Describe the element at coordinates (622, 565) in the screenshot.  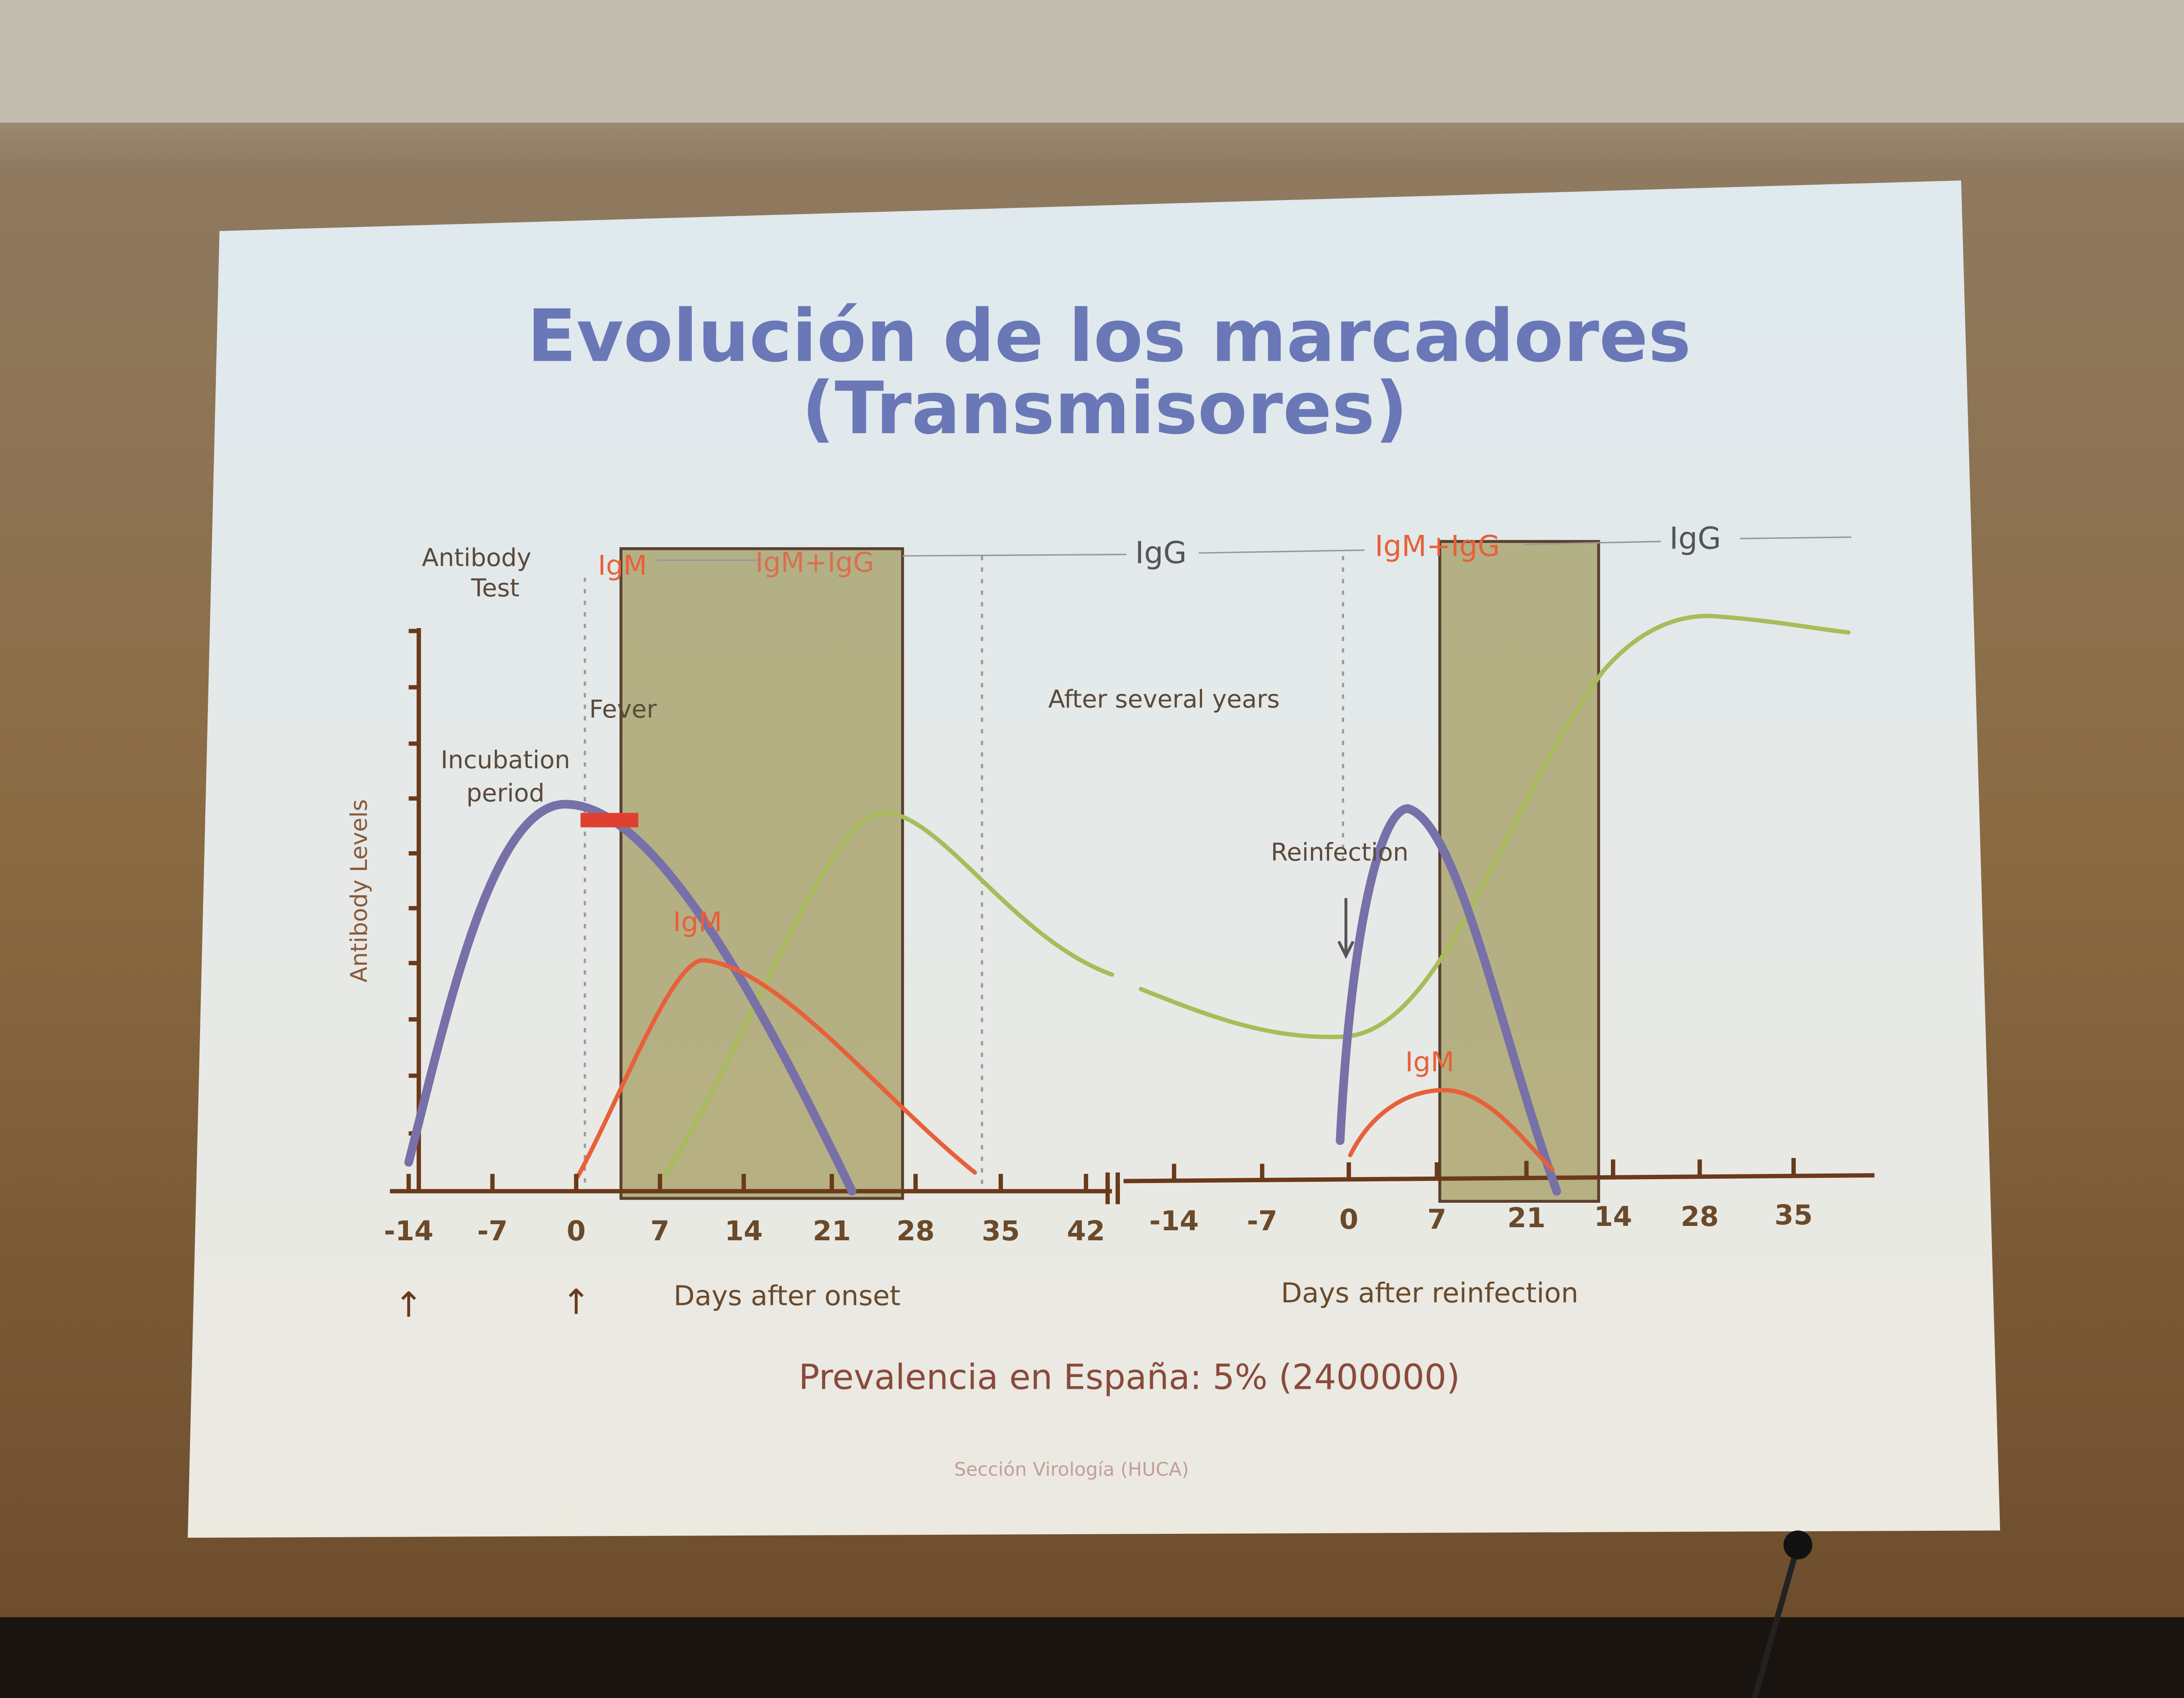
I see `phase-label: IgM` at that location.